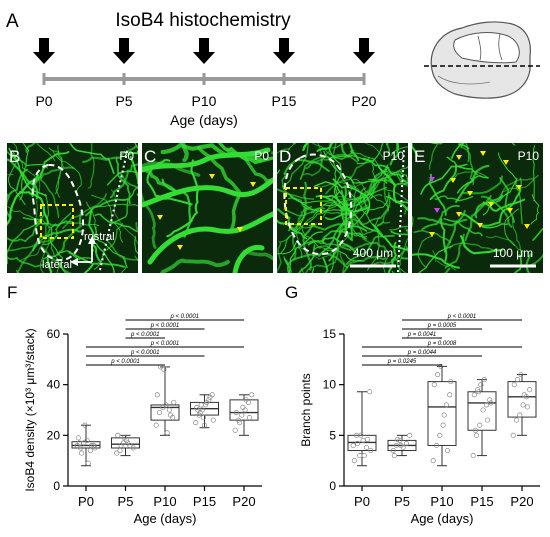 The image size is (550, 537). What do you see at coordinates (402, 362) in the screenshot?
I see `significance-label: p = 0.0245` at bounding box center [402, 362].